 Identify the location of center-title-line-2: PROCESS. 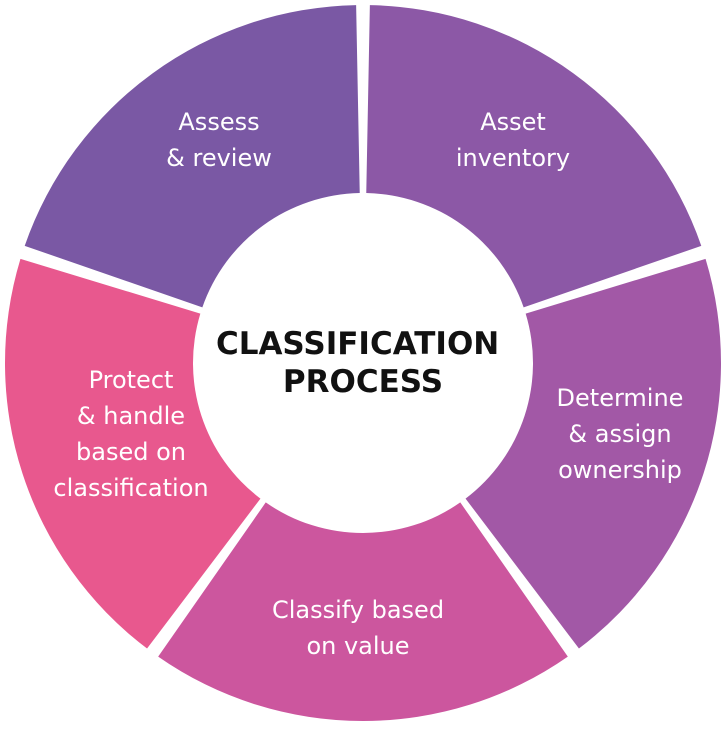
(363, 382).